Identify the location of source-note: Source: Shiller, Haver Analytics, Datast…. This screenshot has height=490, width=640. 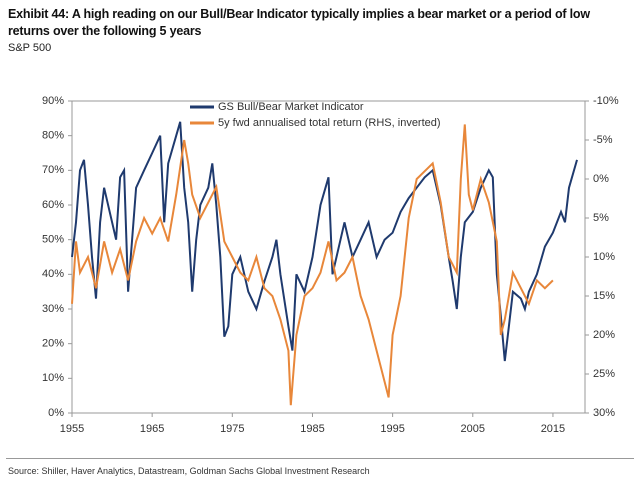
(189, 471).